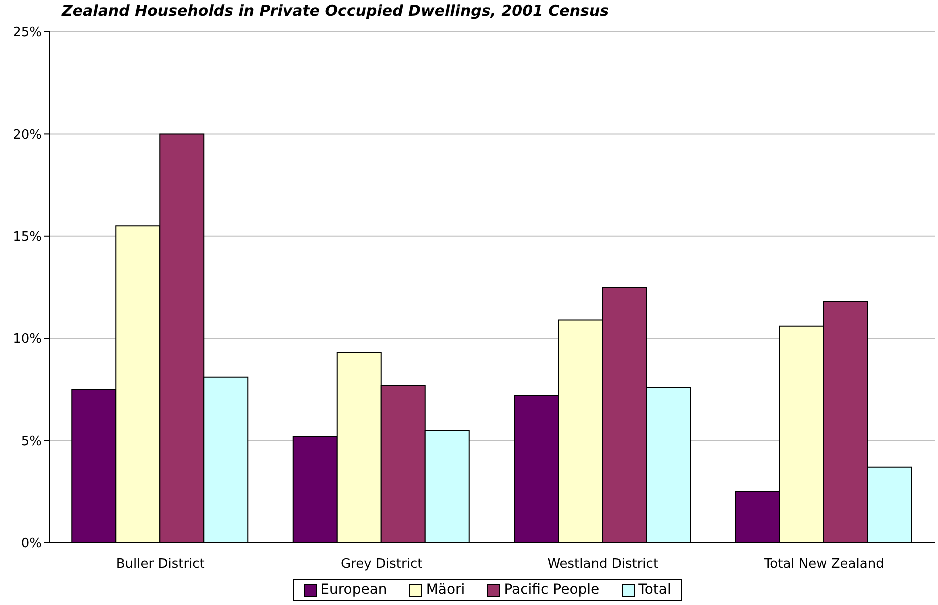  What do you see at coordinates (27, 135) in the screenshot?
I see `y-tick-label: 20%` at bounding box center [27, 135].